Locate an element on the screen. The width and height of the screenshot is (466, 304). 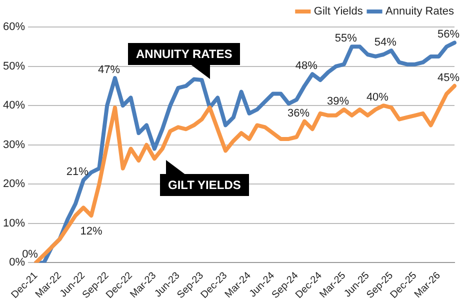
data-label: 55% is located at coordinates (346, 38).